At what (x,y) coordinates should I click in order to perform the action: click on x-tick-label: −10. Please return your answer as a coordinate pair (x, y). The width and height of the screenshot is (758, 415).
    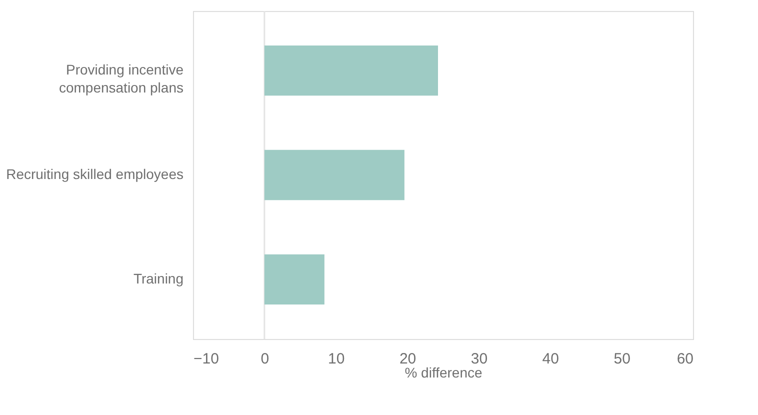
    Looking at the image, I should click on (206, 359).